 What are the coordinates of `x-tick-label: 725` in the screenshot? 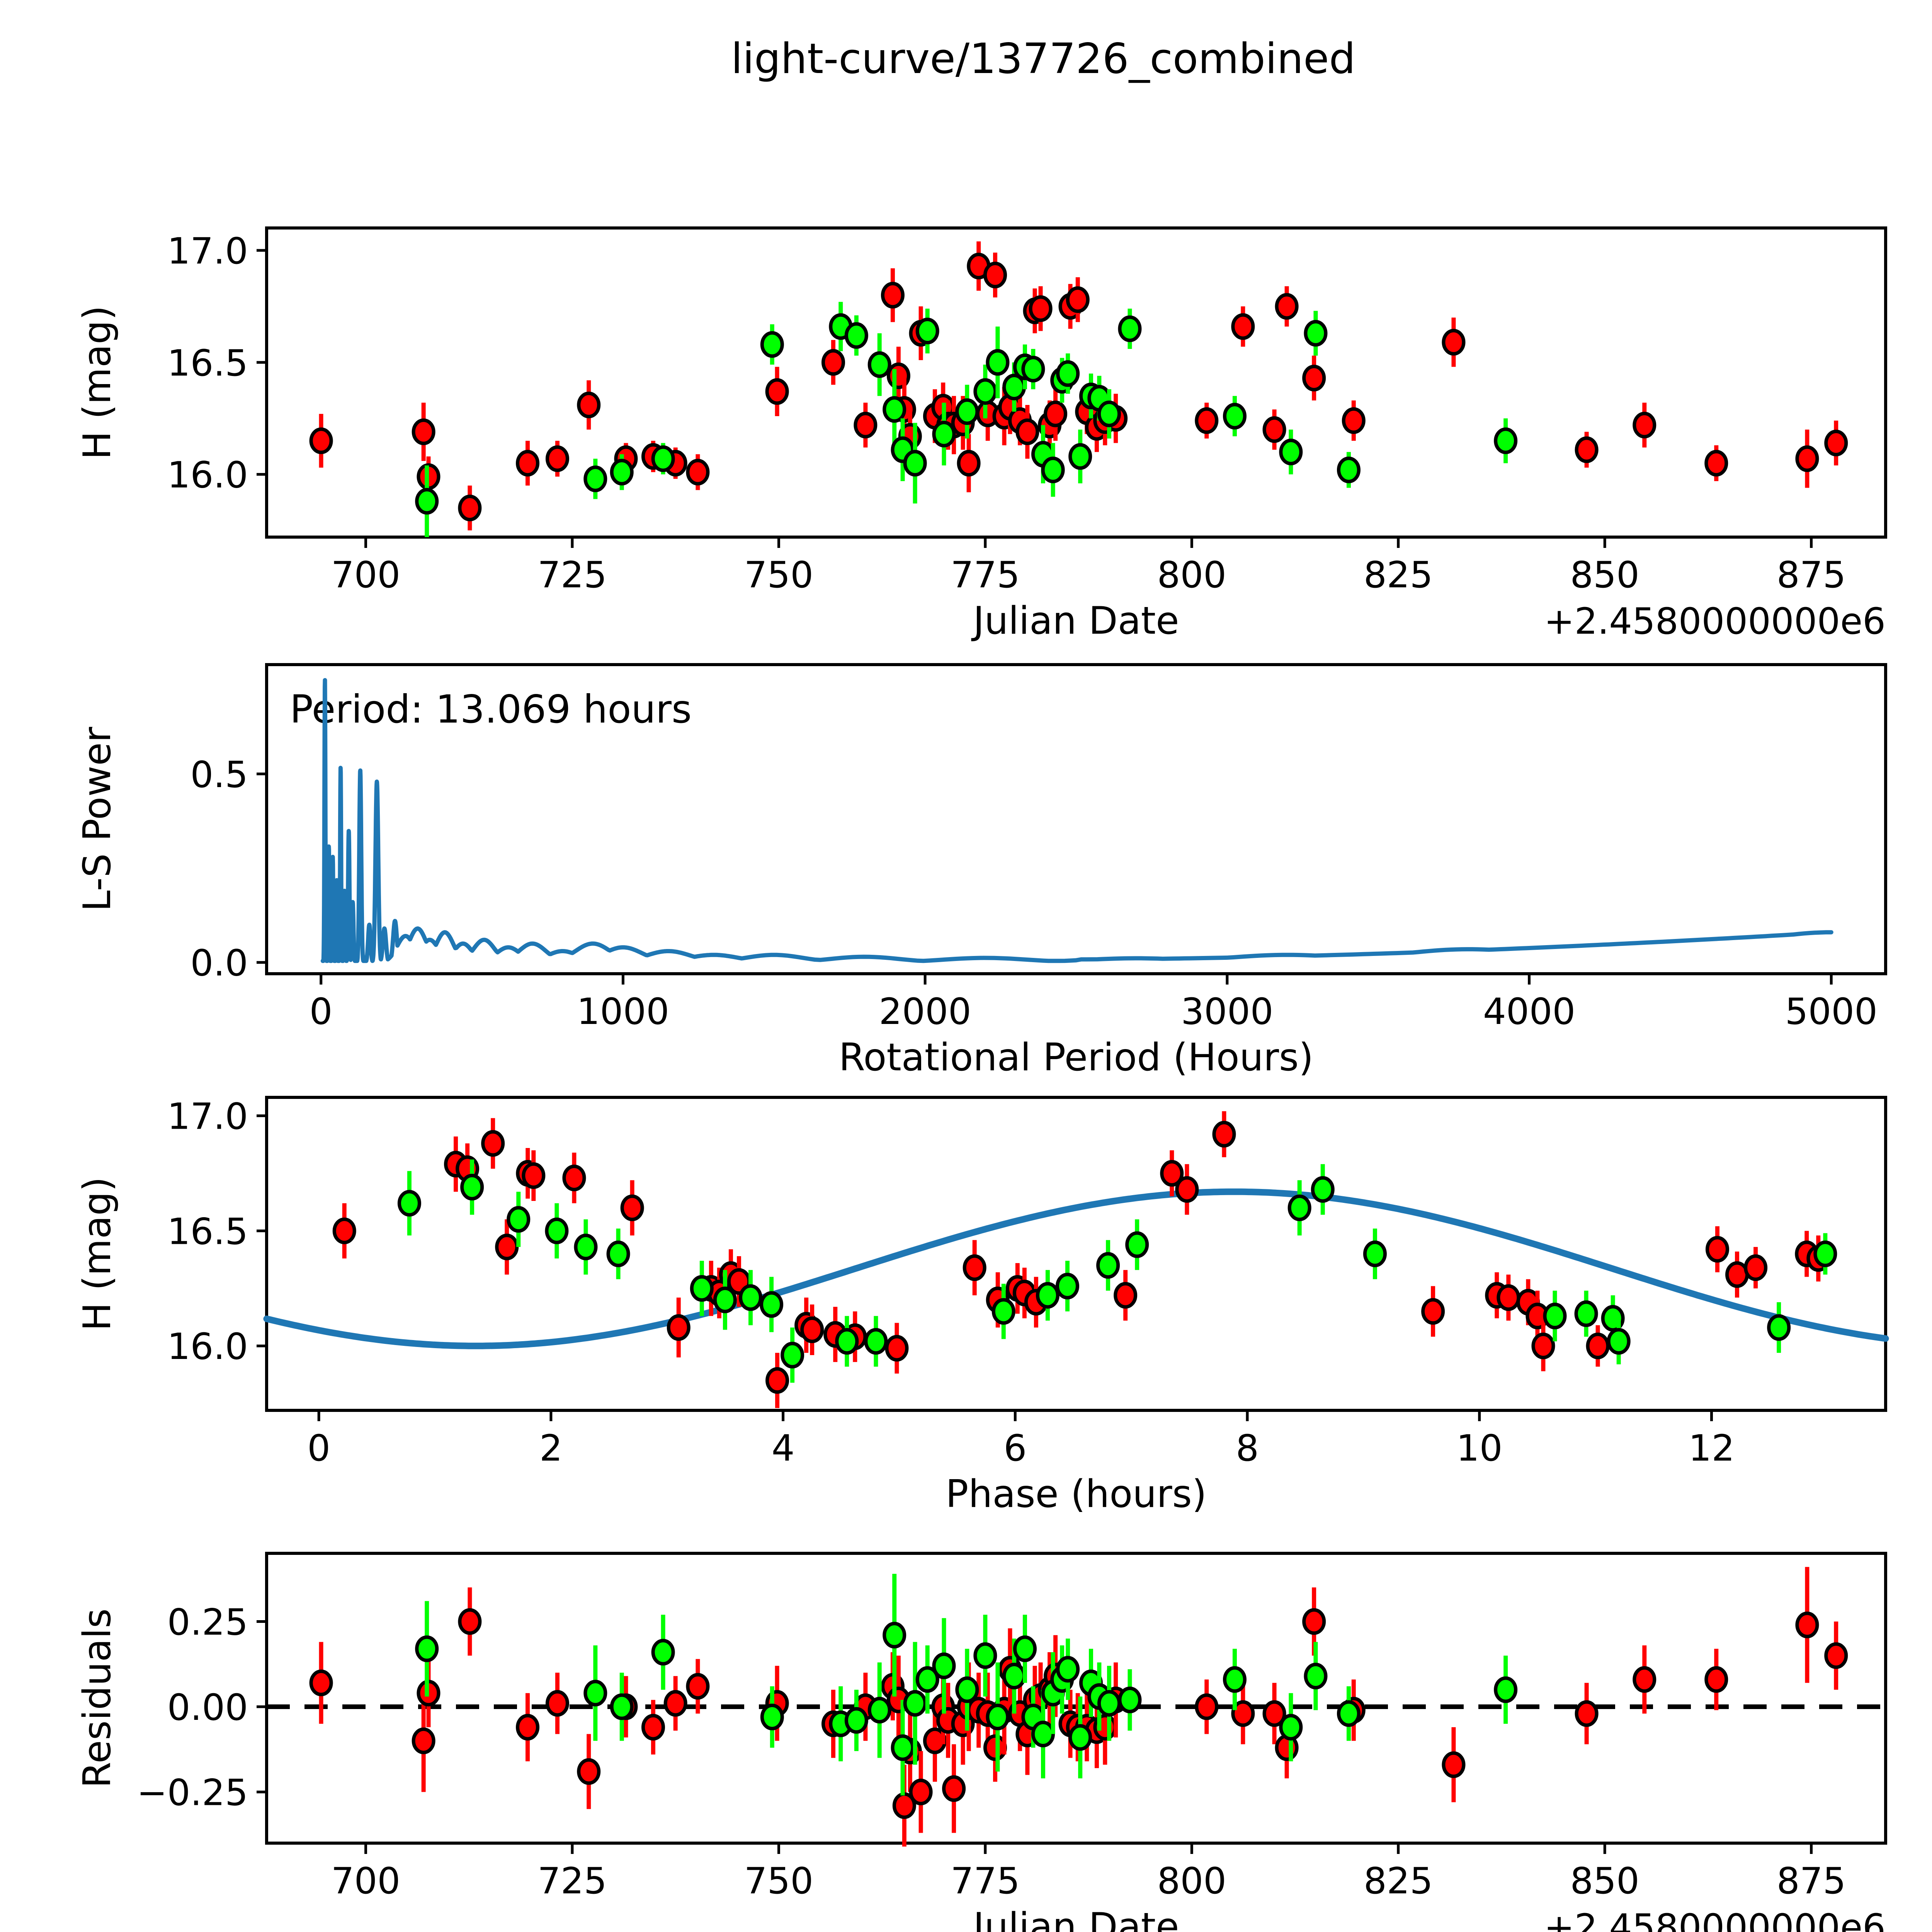 It's located at (572, 575).